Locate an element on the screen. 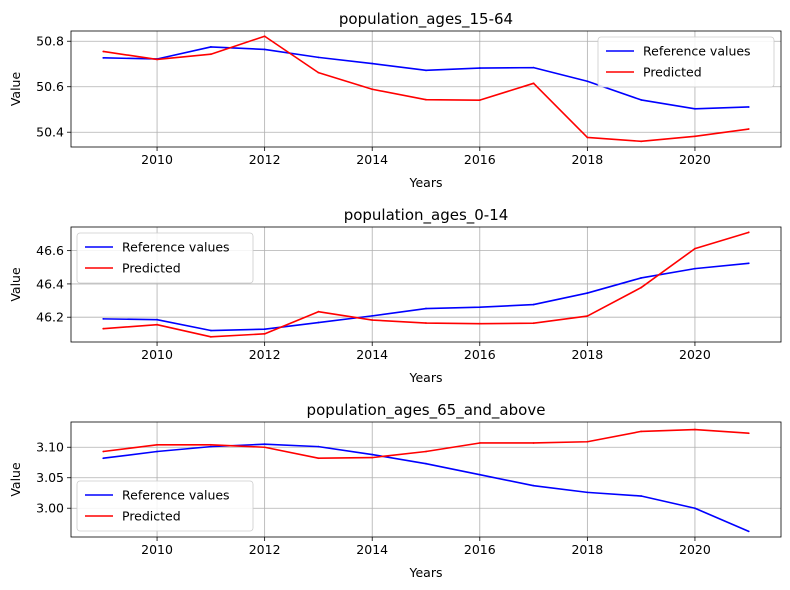  y-tick-label: 50.4 is located at coordinates (50, 132).